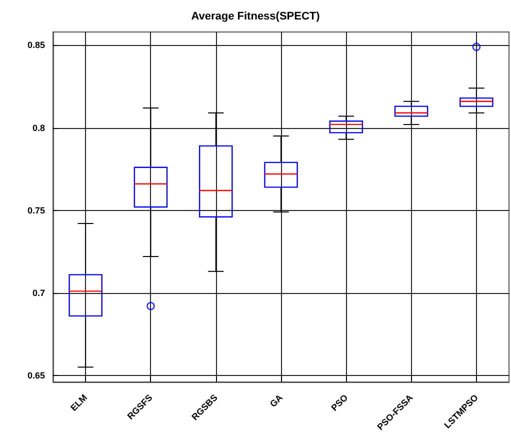  Describe the element at coordinates (255, 16) in the screenshot. I see `chart-title: Average Fitness(SPECT)` at that location.